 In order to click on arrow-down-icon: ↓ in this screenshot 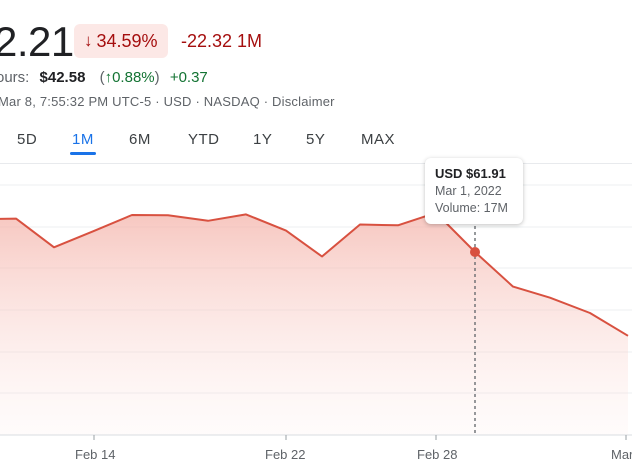, I will do `click(88, 40)`.